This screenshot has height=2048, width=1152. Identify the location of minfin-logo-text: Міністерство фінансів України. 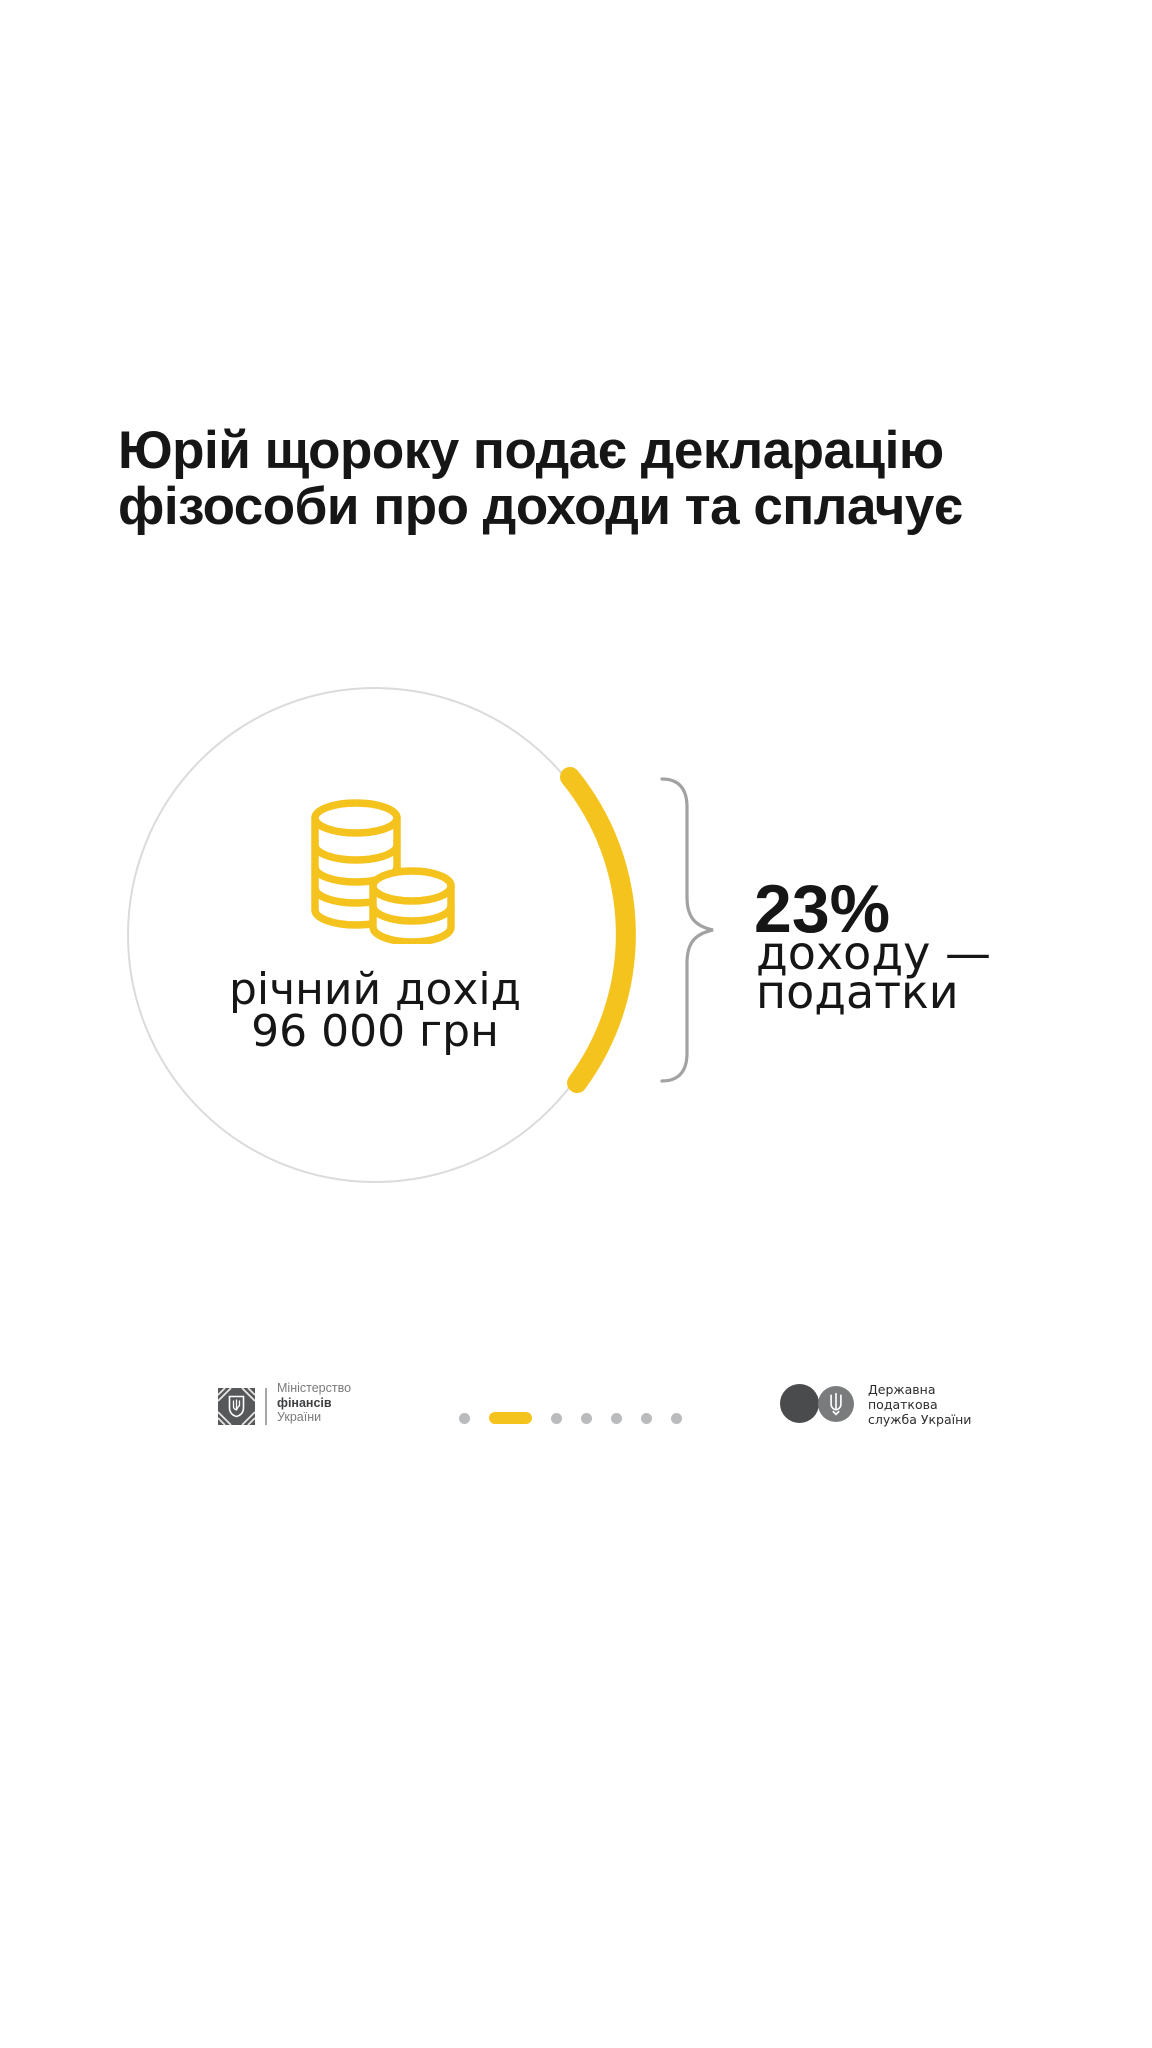
(314, 1403).